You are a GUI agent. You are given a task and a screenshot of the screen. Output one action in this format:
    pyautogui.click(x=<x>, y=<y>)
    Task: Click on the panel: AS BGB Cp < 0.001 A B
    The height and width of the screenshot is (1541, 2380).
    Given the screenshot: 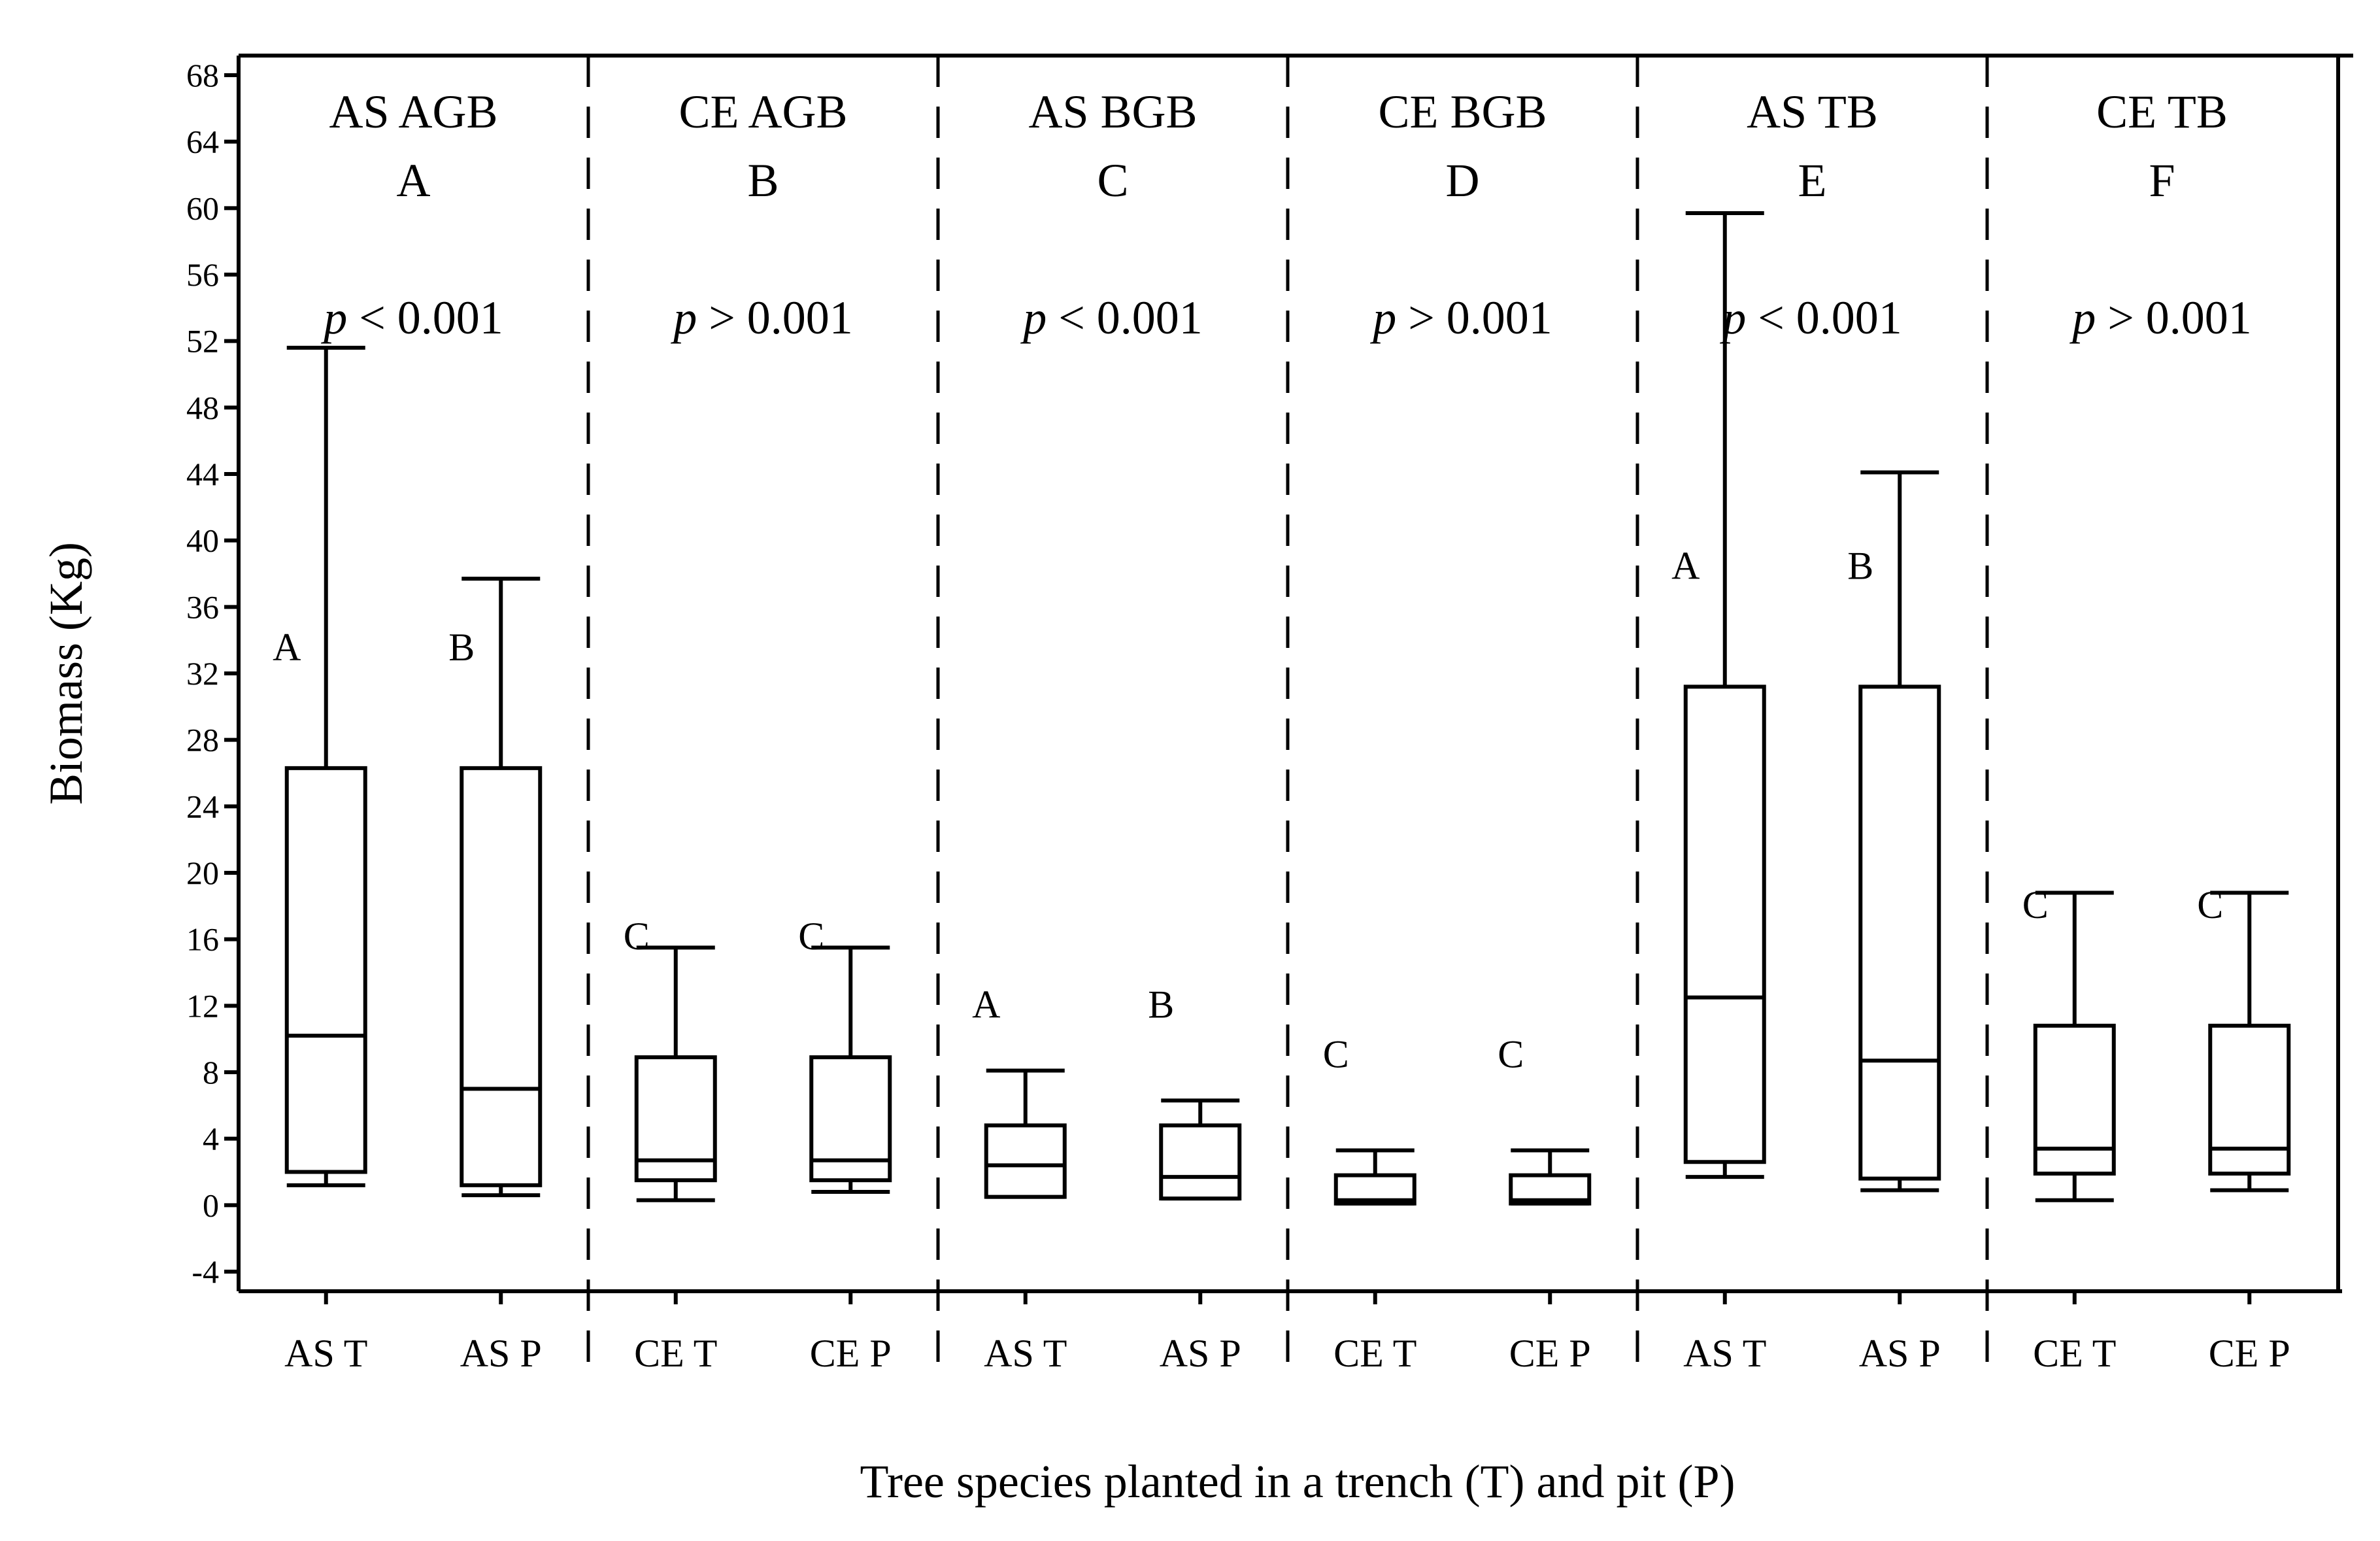 What is the action you would take?
    pyautogui.click(x=1107, y=643)
    